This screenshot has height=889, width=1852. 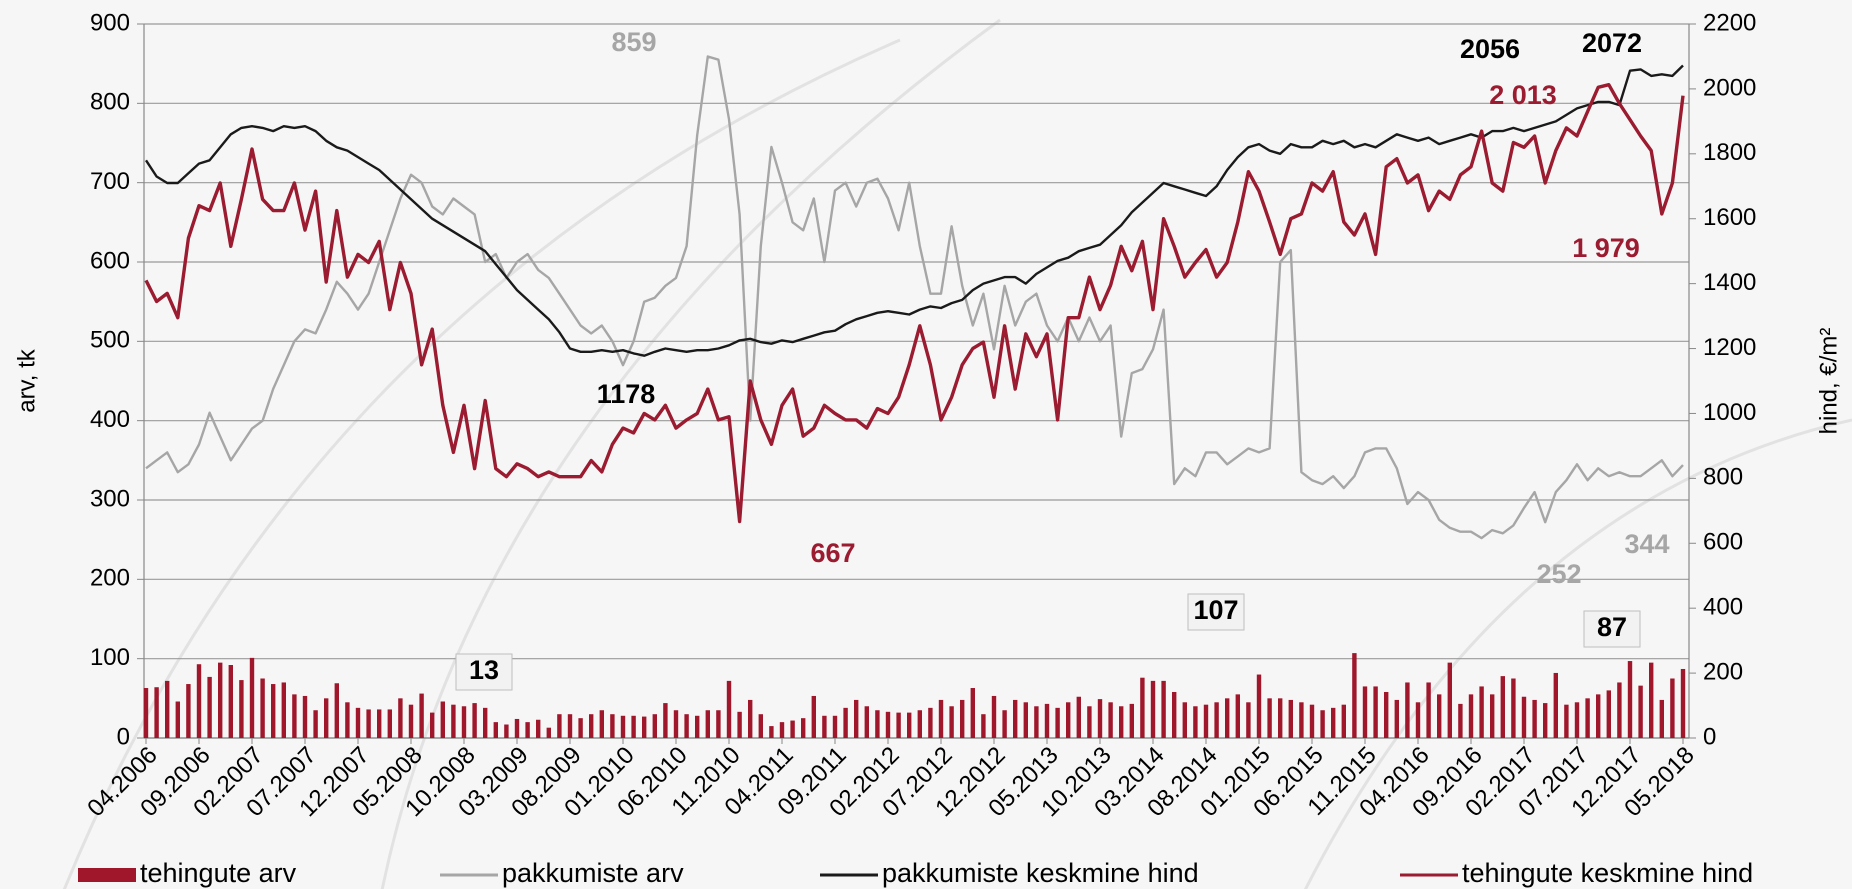 I want to click on y-tick-label: 500, so click(x=110, y=340).